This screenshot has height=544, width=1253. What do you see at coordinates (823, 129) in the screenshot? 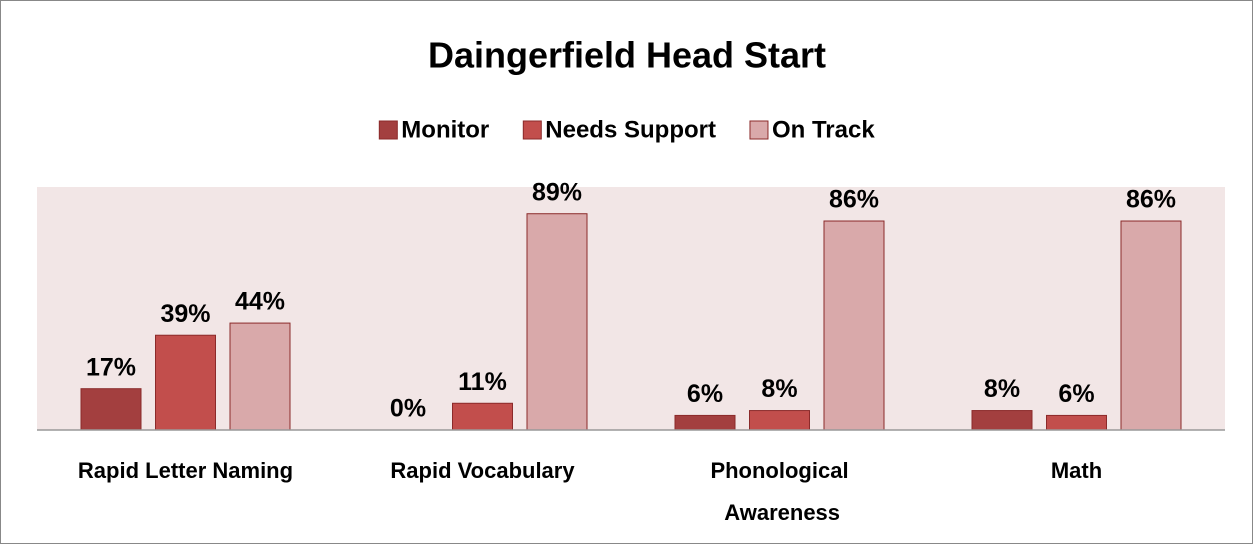
I see `legend-label: On Track` at bounding box center [823, 129].